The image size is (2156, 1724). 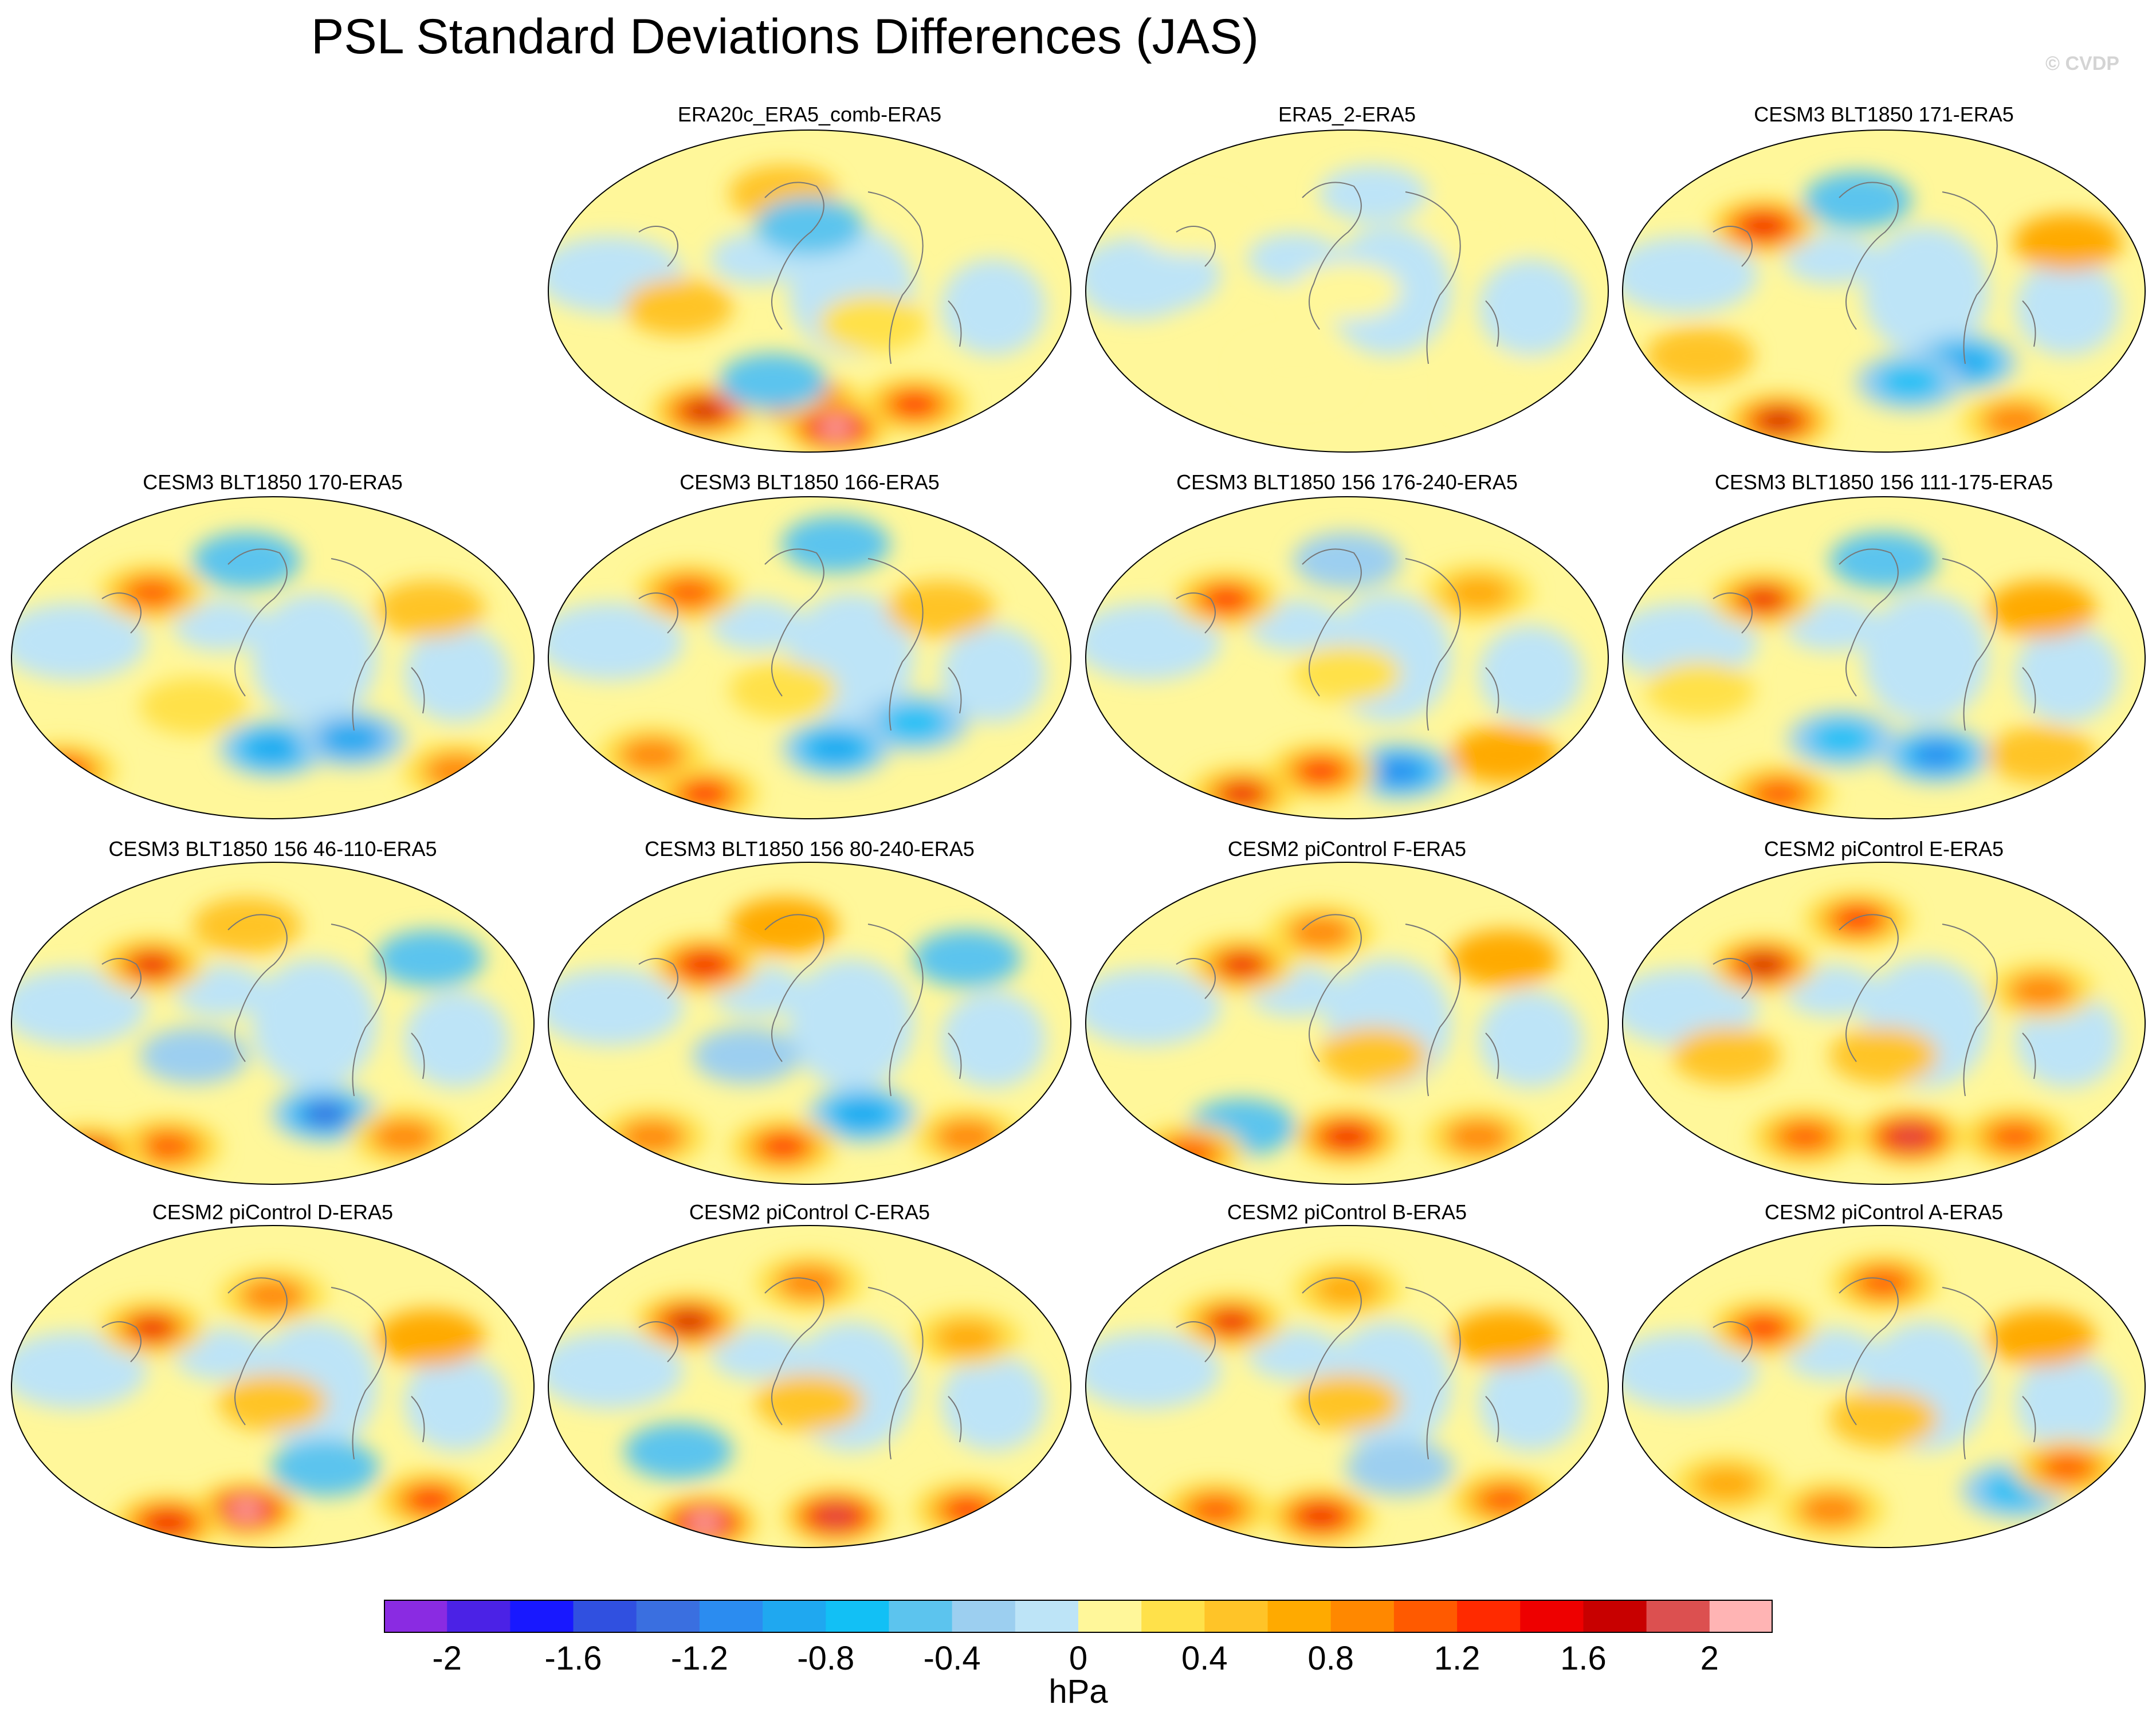 What do you see at coordinates (1347, 482) in the screenshot?
I see `panel-title: CESM3 BLT1850 156 176-240-ERA5` at bounding box center [1347, 482].